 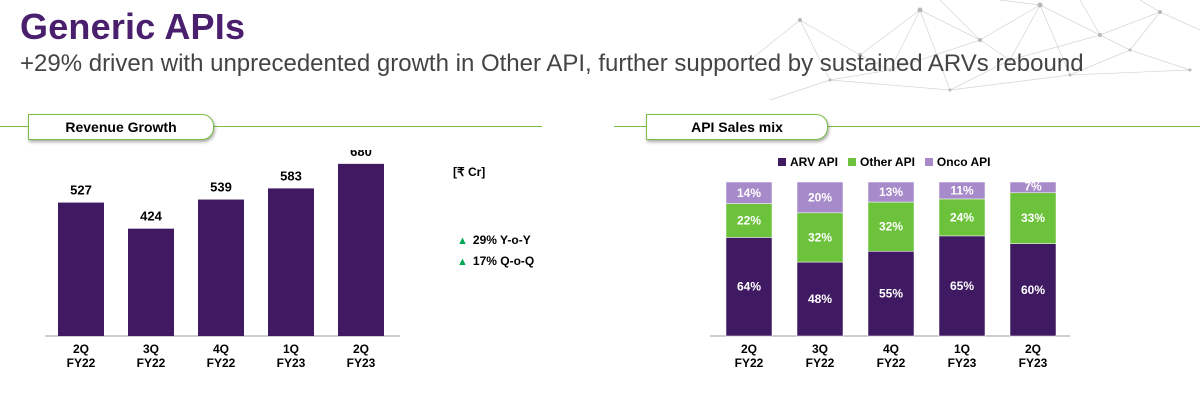 What do you see at coordinates (361, 154) in the screenshot?
I see `revenue-data-label: 680` at bounding box center [361, 154].